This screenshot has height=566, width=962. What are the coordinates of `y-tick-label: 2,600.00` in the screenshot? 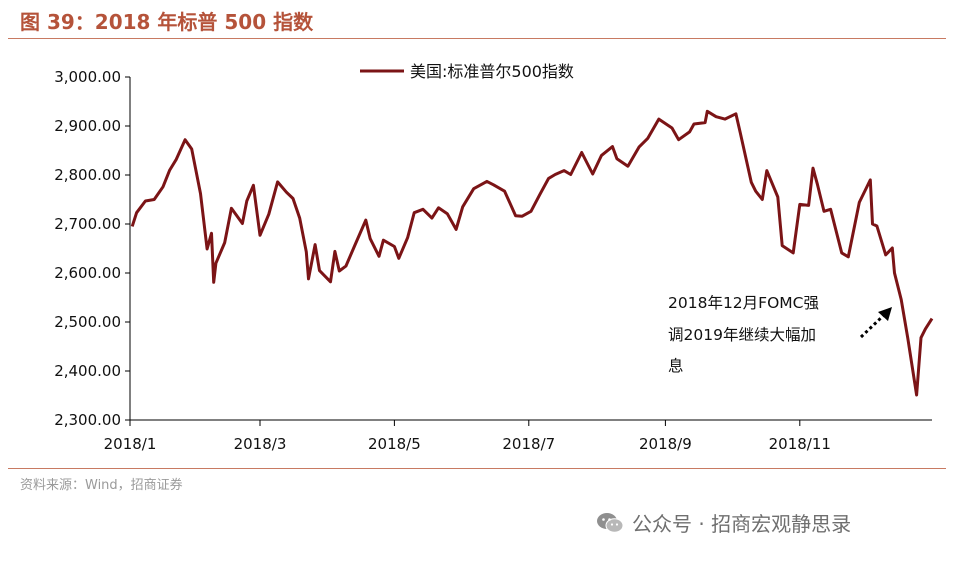 It's located at (87, 273).